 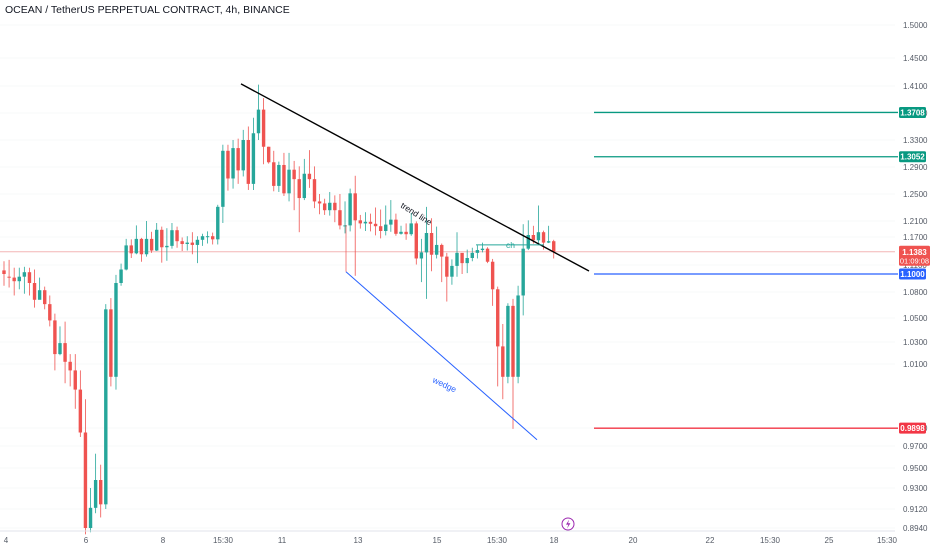 I want to click on trend-line, so click(x=415, y=177).